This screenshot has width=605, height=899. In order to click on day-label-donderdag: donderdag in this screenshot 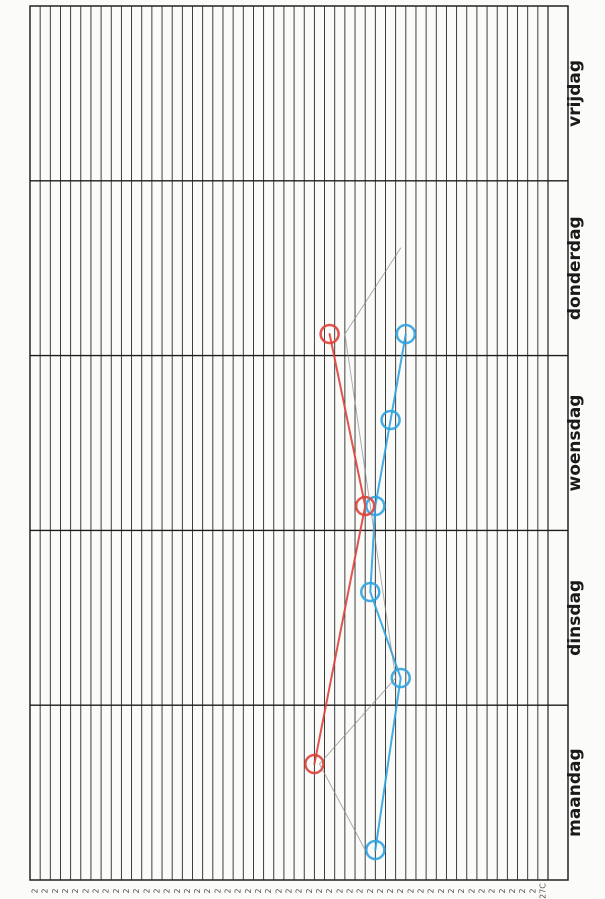, I will do `click(575, 268)`.